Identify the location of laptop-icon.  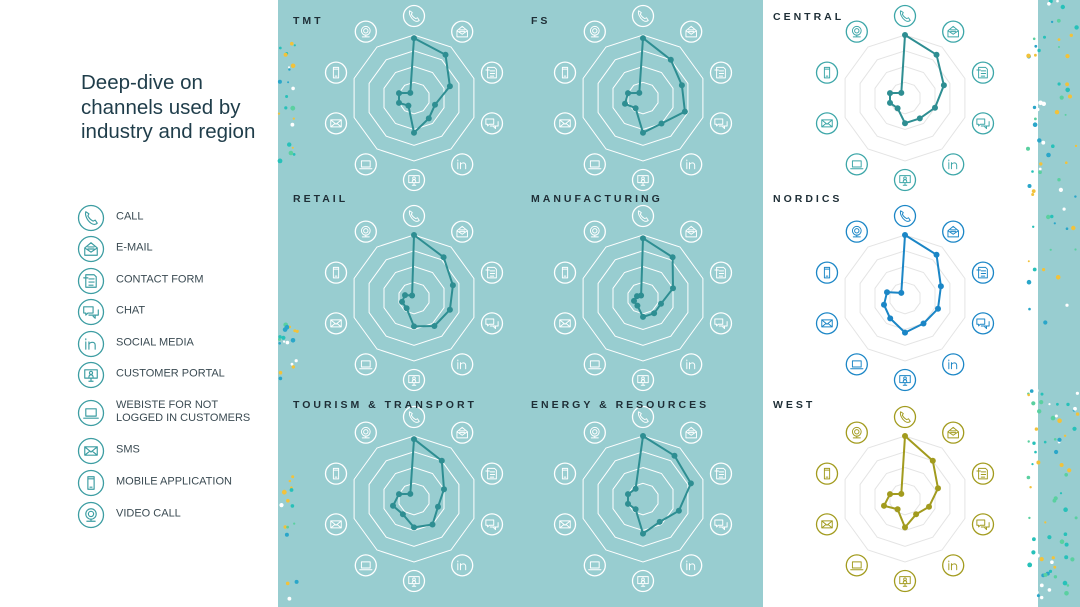
(594, 364).